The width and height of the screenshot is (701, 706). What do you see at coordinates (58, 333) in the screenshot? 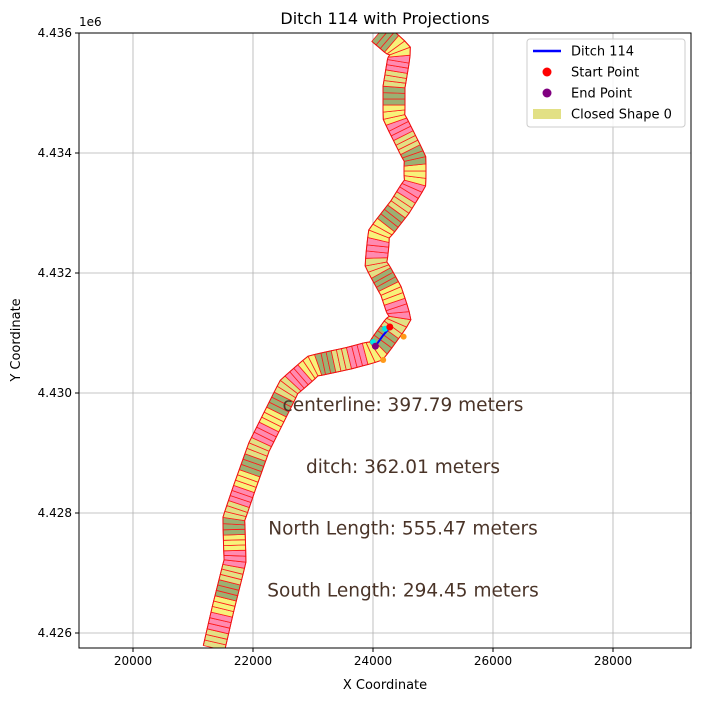
I see `y-axis-ticks: 4.426 4.428 4.430 4.432 4.434 4.436` at bounding box center [58, 333].